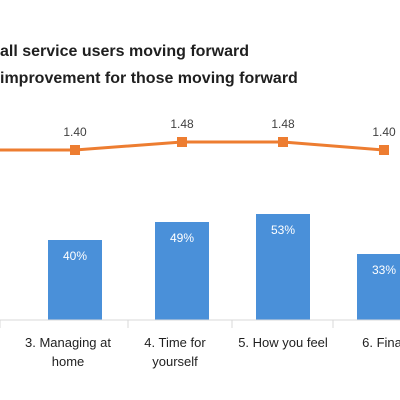 The image size is (400, 400). What do you see at coordinates (175, 352) in the screenshot?
I see `category-label: 4. Time for yourself` at bounding box center [175, 352].